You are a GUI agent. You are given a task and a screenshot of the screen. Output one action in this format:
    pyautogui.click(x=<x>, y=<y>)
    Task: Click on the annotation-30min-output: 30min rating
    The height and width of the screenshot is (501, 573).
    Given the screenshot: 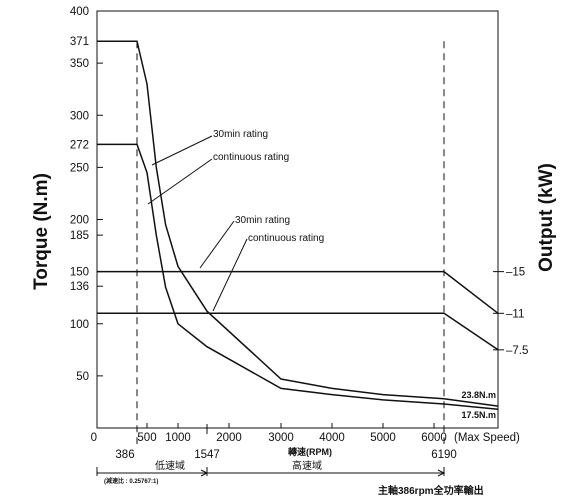 What is the action you would take?
    pyautogui.click(x=262, y=220)
    